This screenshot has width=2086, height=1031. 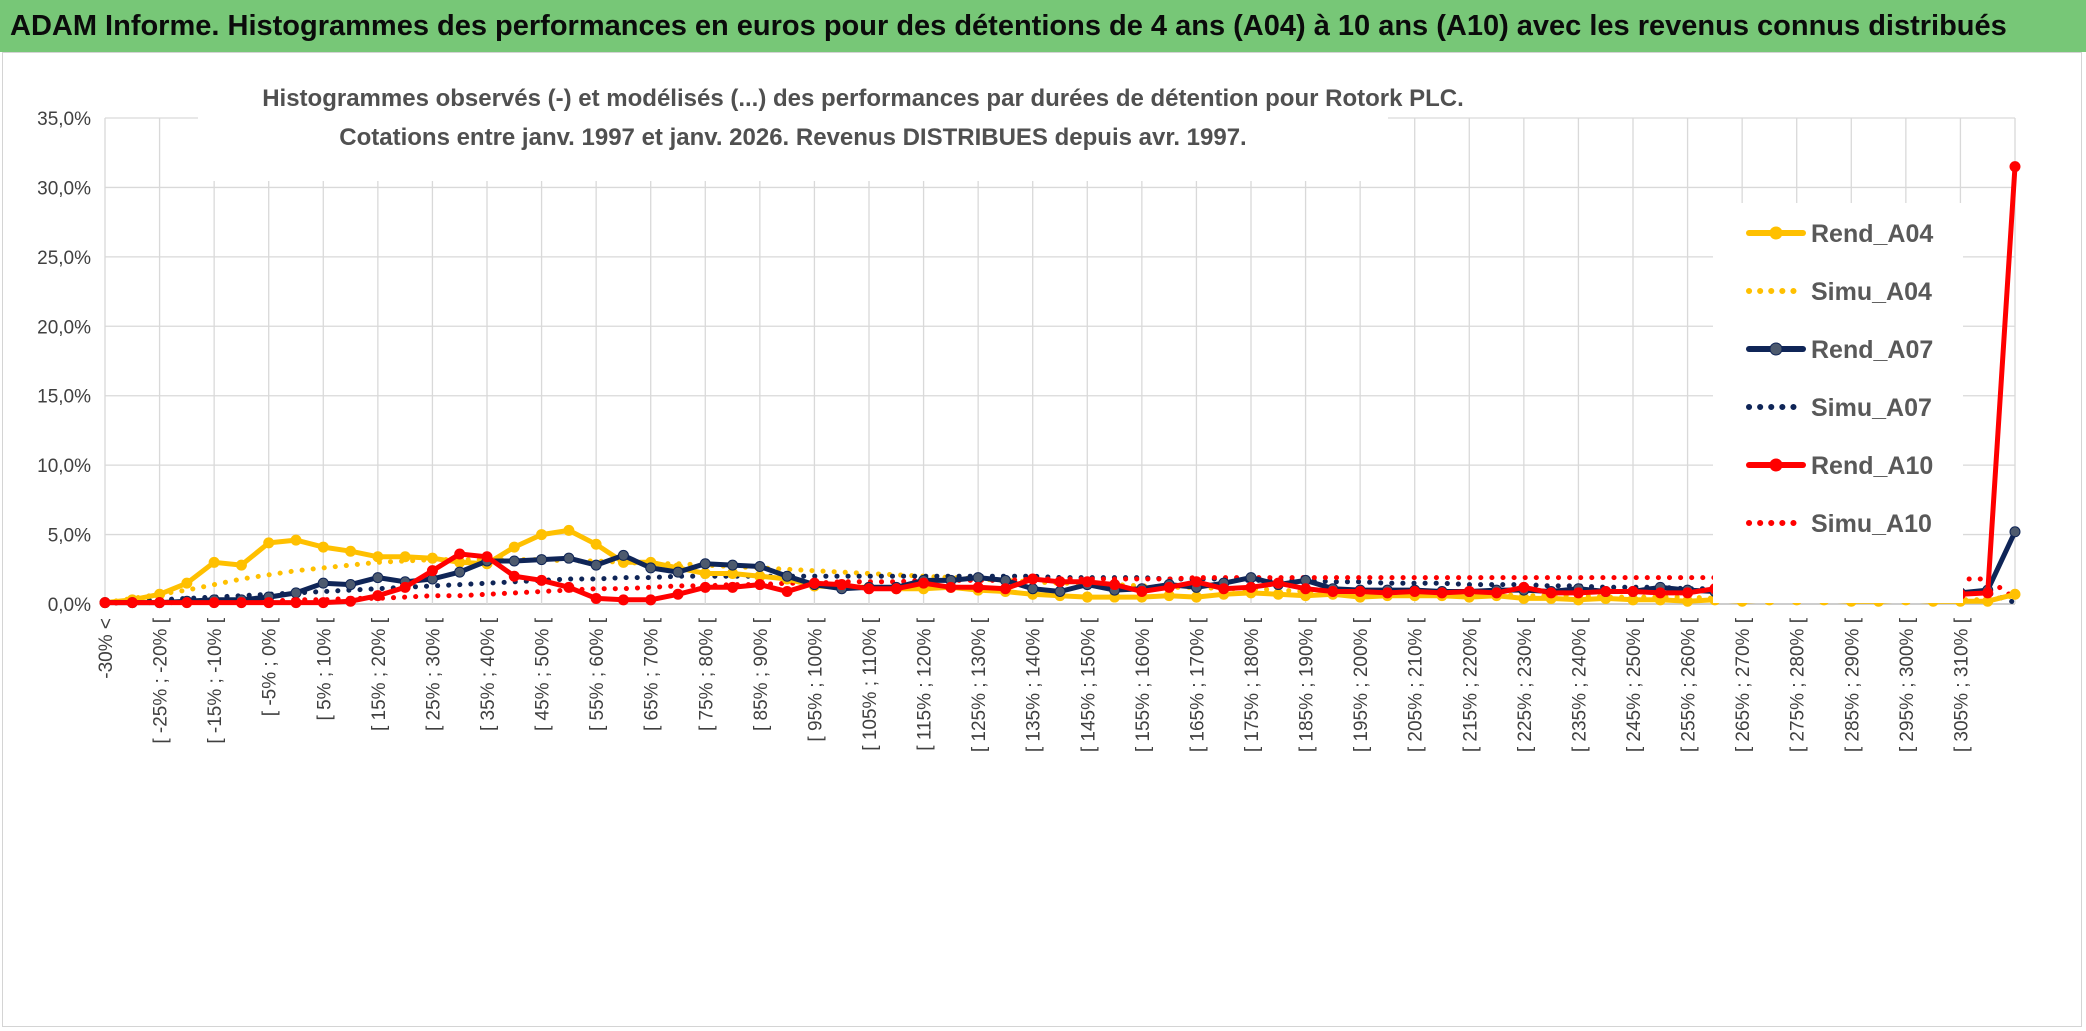 What do you see at coordinates (652, 674) in the screenshot?
I see `x-tick-label: [ 65% ; 70% [` at bounding box center [652, 674].